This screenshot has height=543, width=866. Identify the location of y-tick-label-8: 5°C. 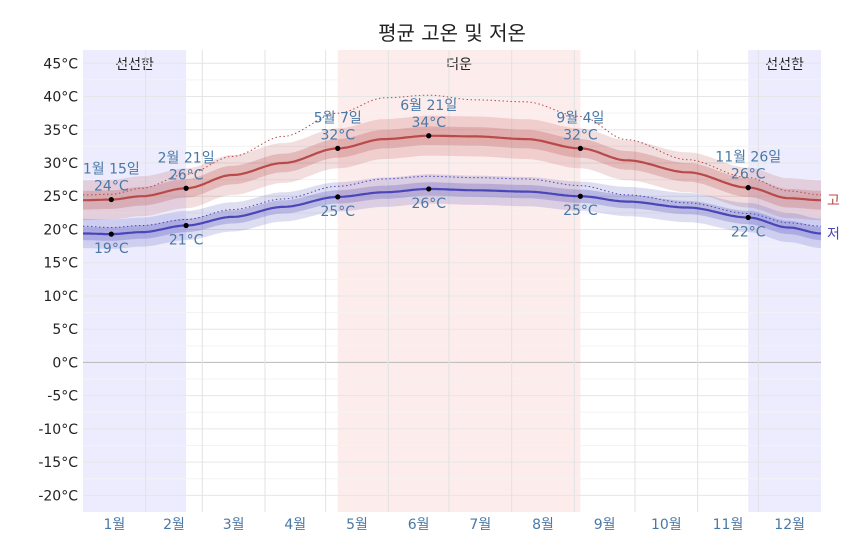
(65, 330).